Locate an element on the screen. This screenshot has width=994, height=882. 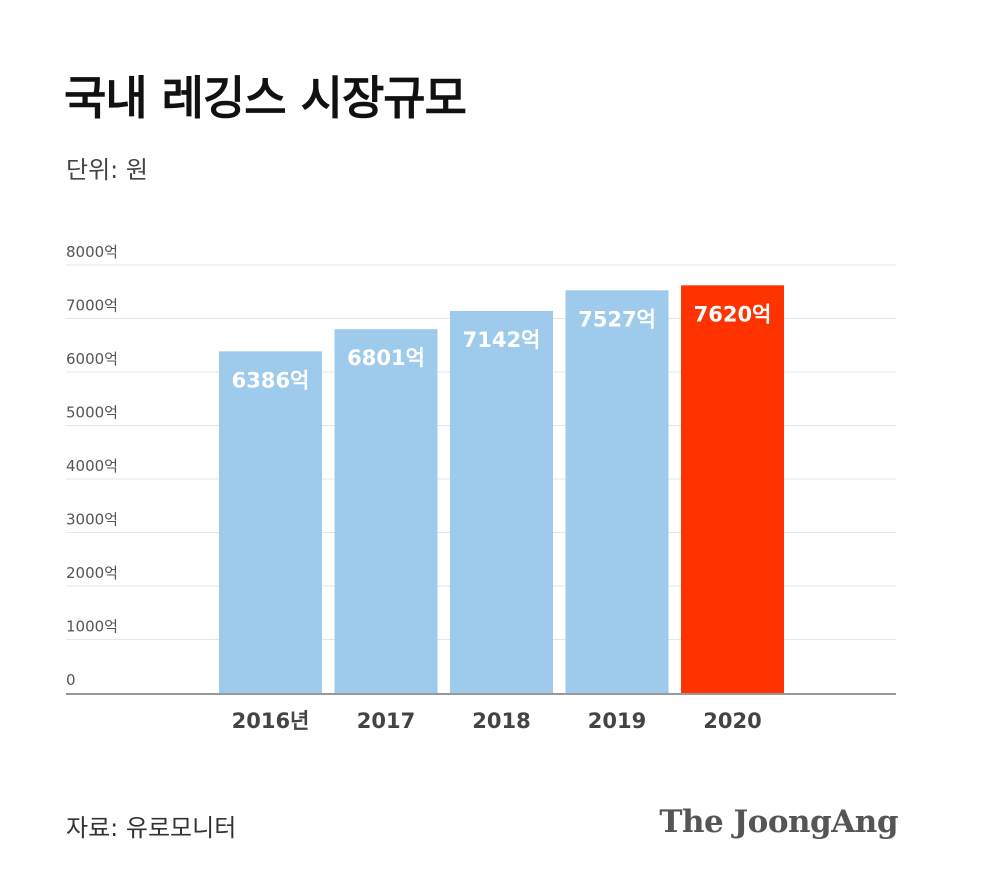
x-axis-ticks: 2016년 2017 2018 2019 2020 is located at coordinates (497, 721).